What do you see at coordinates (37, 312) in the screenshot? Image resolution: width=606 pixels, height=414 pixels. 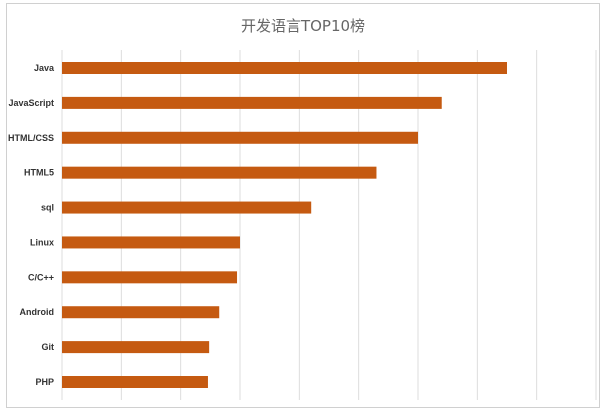 I see `category-label: Android` at bounding box center [37, 312].